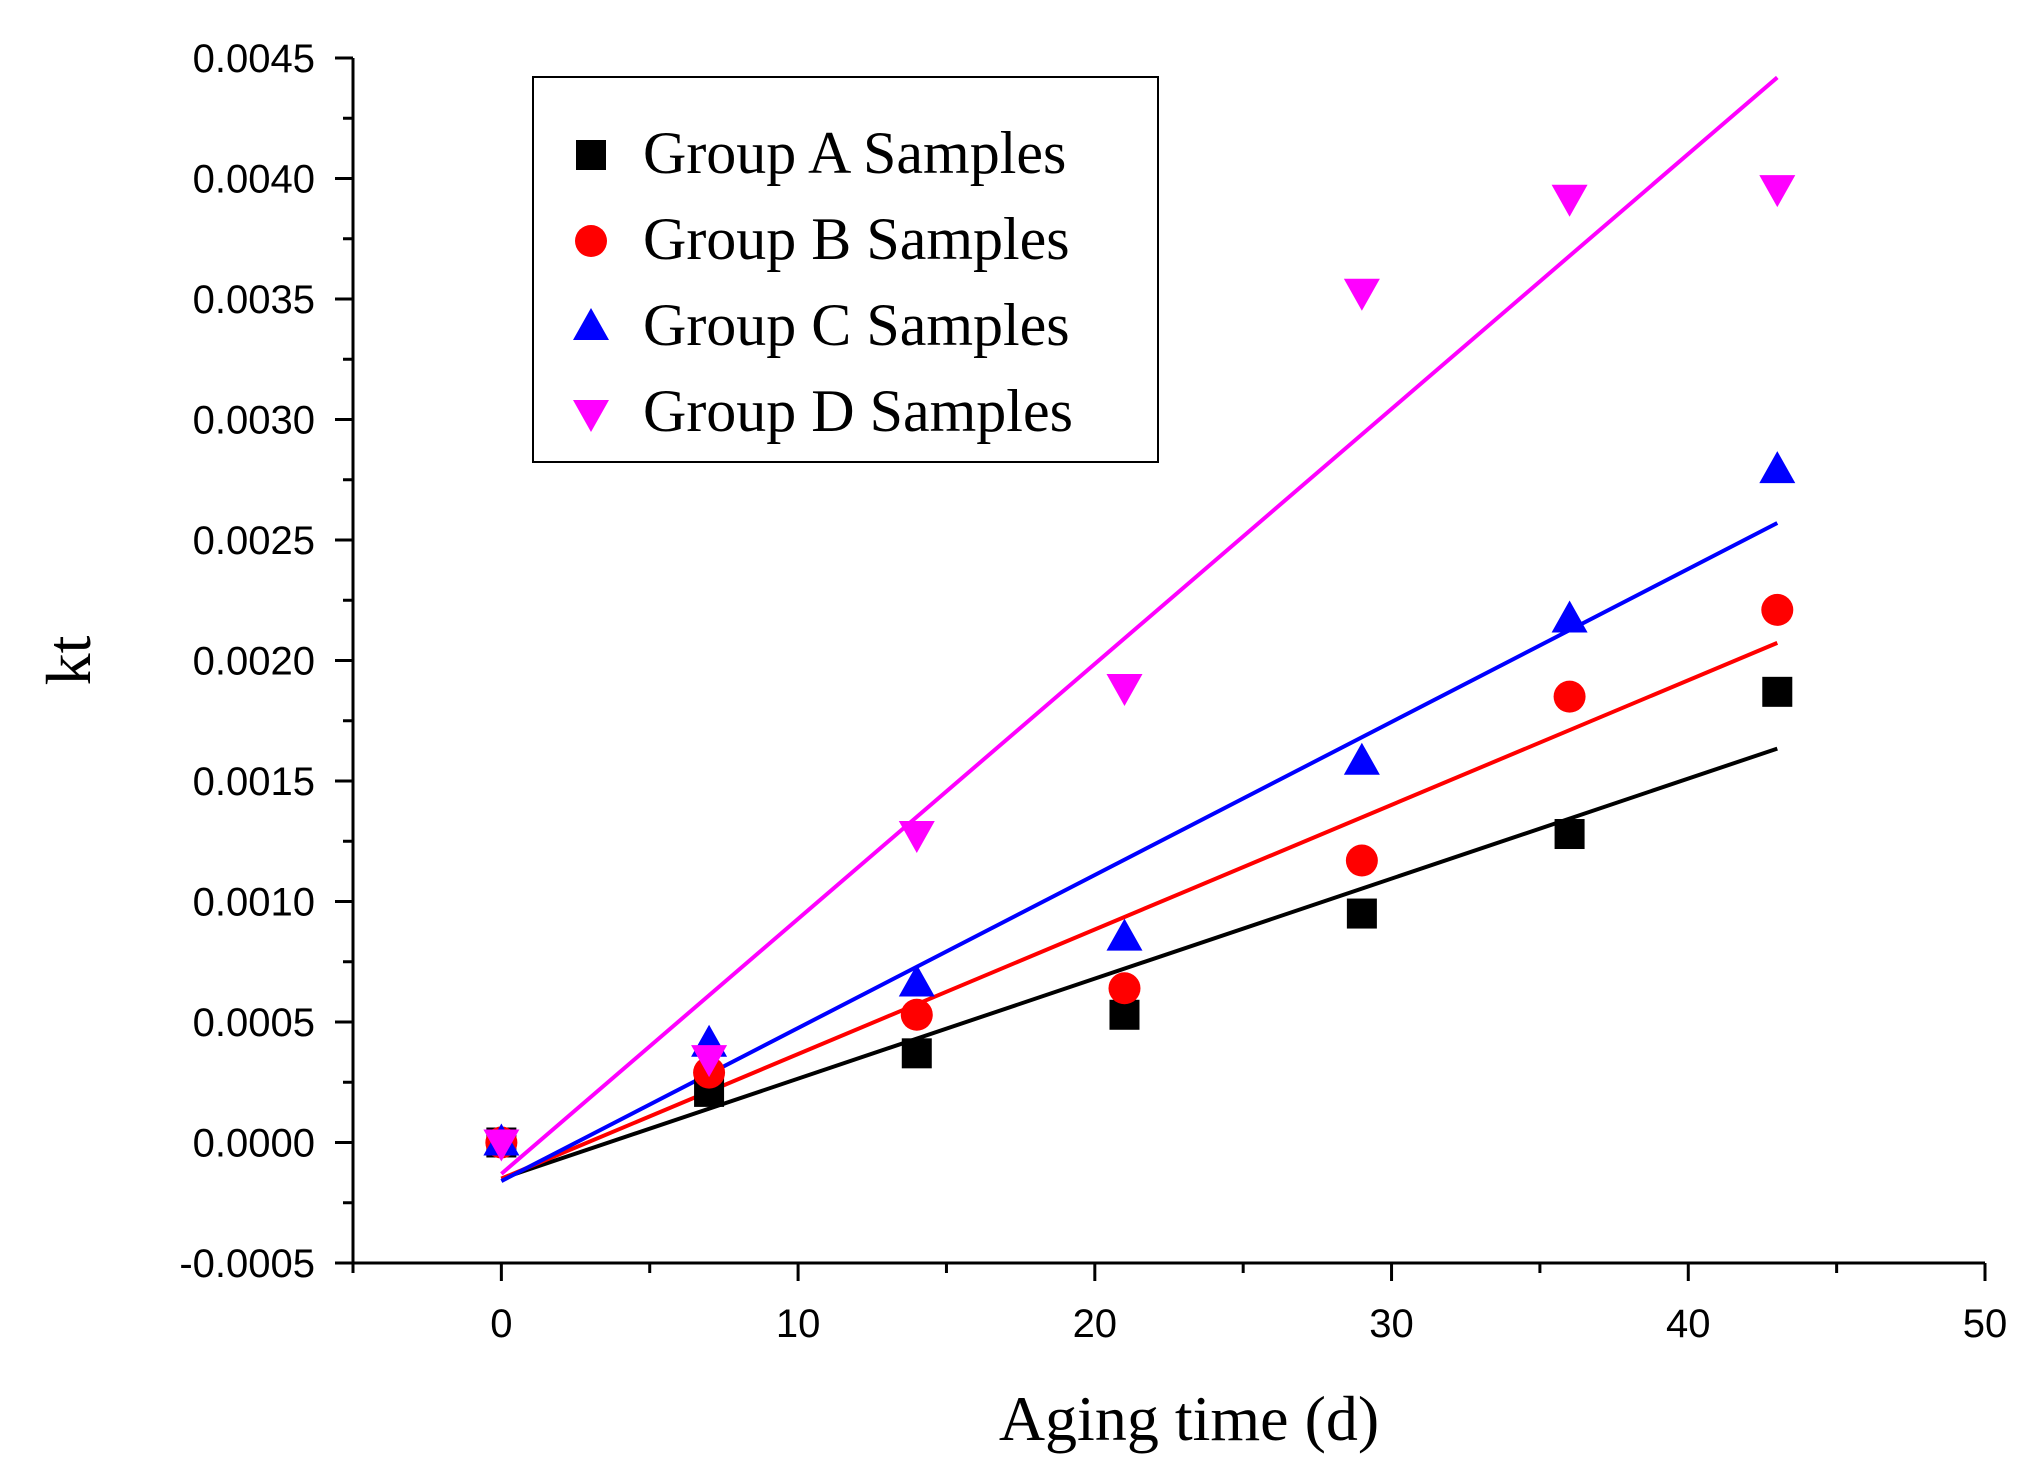 This screenshot has height=1484, width=2037. I want to click on y-tick-label: -0.0005, so click(247, 1264).